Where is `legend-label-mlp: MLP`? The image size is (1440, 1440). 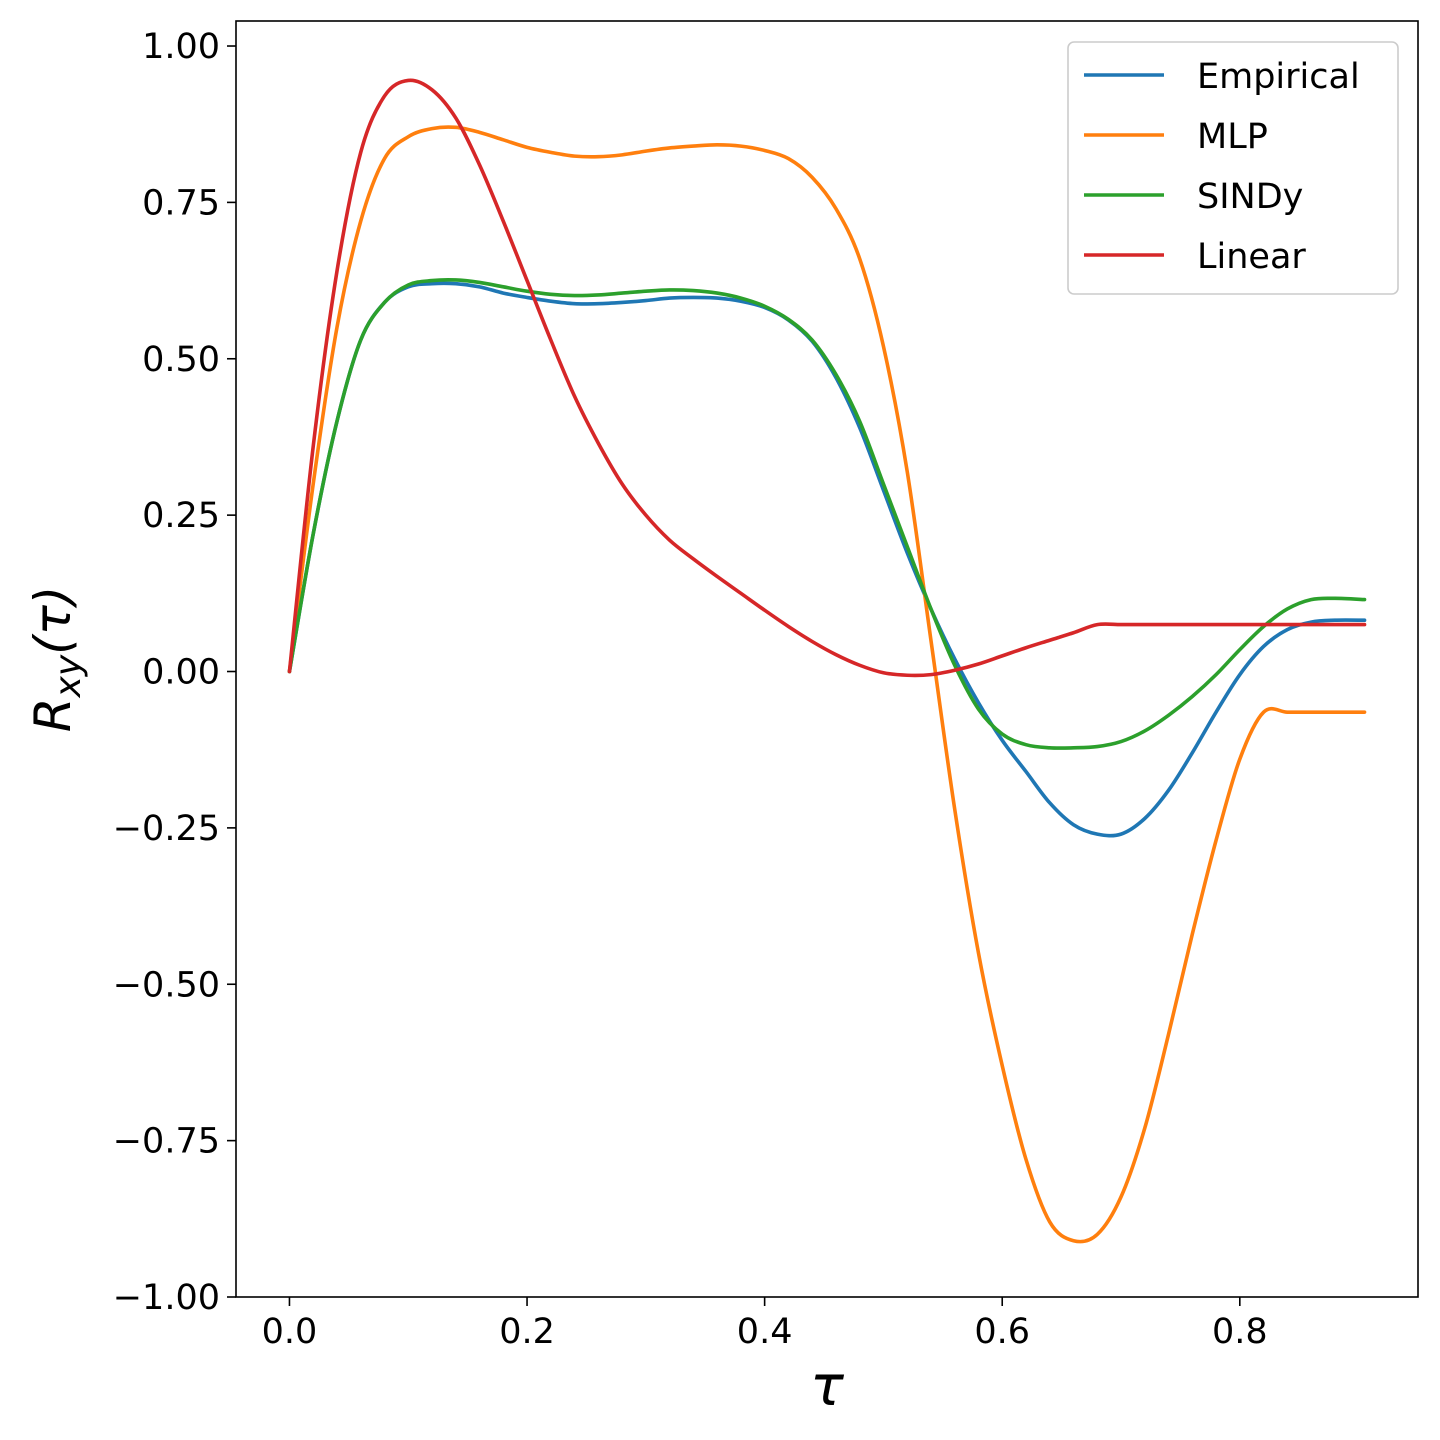
legend-label-mlp: MLP is located at coordinates (1232, 137).